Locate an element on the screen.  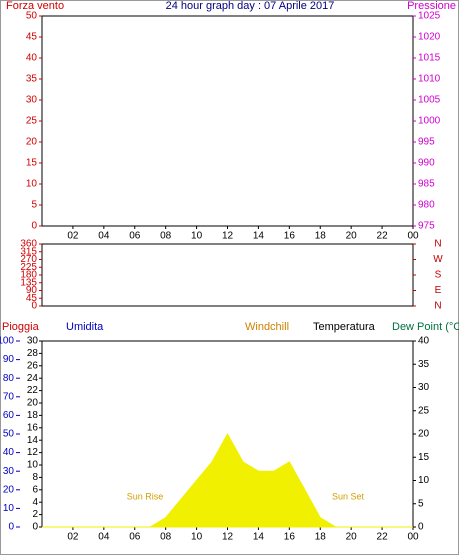
legend-entry: Dew Point (°C is located at coordinates (425, 327).